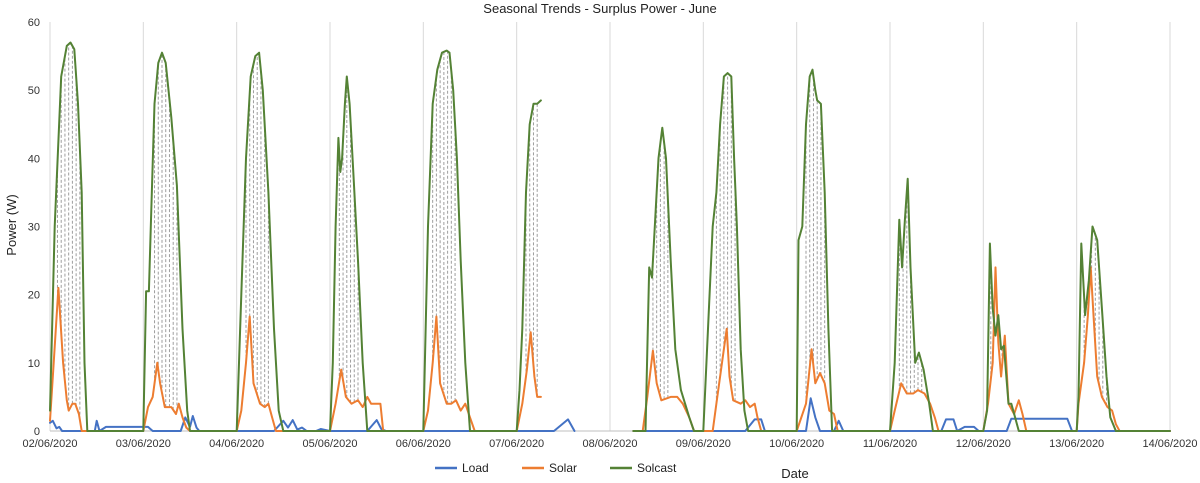 This screenshot has height=483, width=1200. Describe the element at coordinates (1169, 444) in the screenshot. I see `x-tick-label: 14/06/2020` at that location.